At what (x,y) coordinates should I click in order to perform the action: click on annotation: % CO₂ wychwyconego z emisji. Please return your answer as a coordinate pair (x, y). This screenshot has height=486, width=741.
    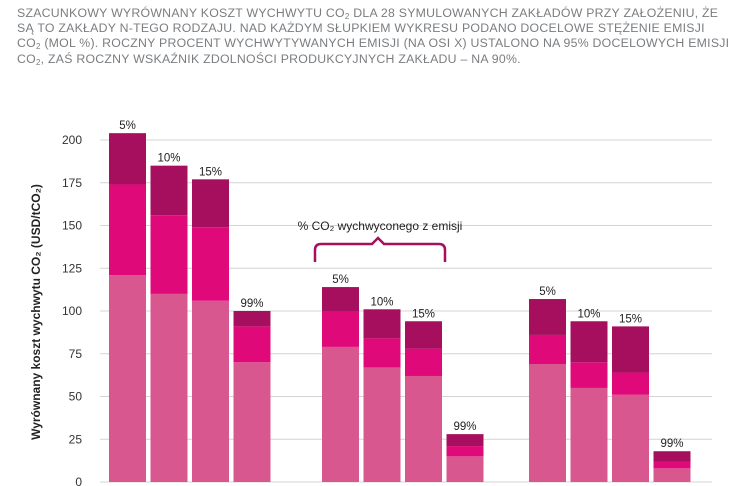
    Looking at the image, I should click on (380, 240).